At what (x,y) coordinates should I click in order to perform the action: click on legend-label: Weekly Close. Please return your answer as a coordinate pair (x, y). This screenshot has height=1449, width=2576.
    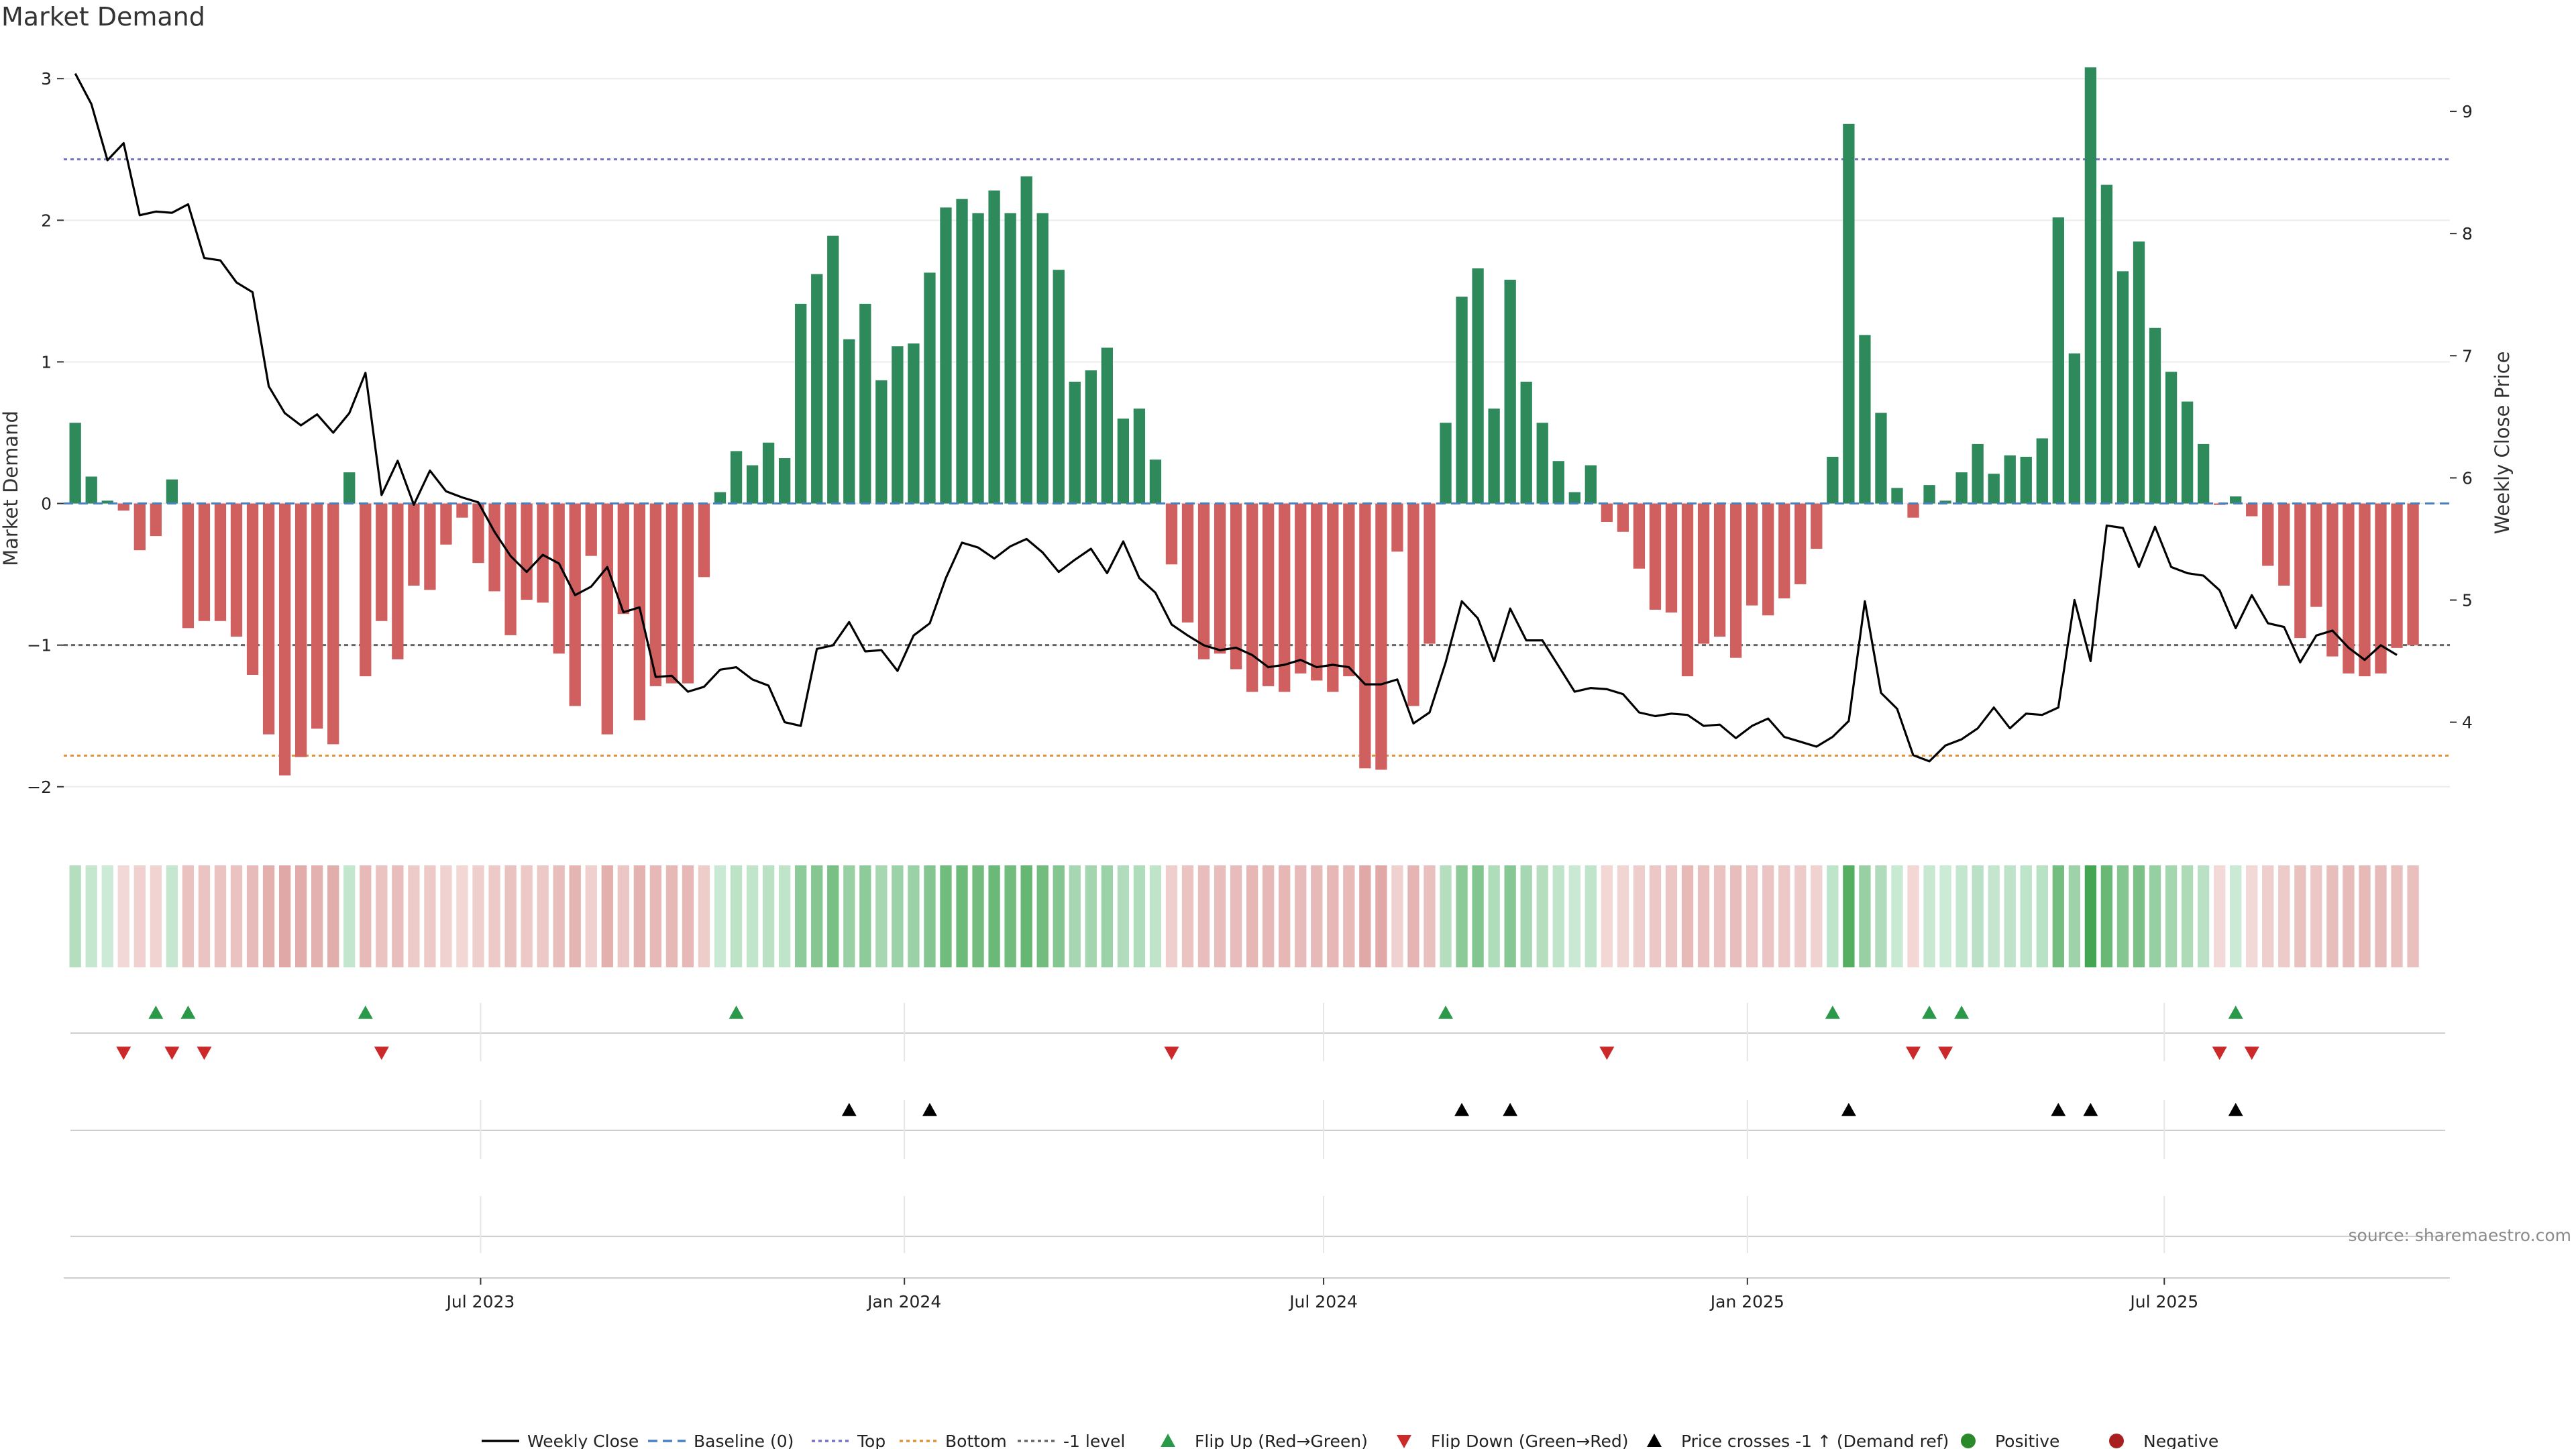
    Looking at the image, I should click on (583, 1440).